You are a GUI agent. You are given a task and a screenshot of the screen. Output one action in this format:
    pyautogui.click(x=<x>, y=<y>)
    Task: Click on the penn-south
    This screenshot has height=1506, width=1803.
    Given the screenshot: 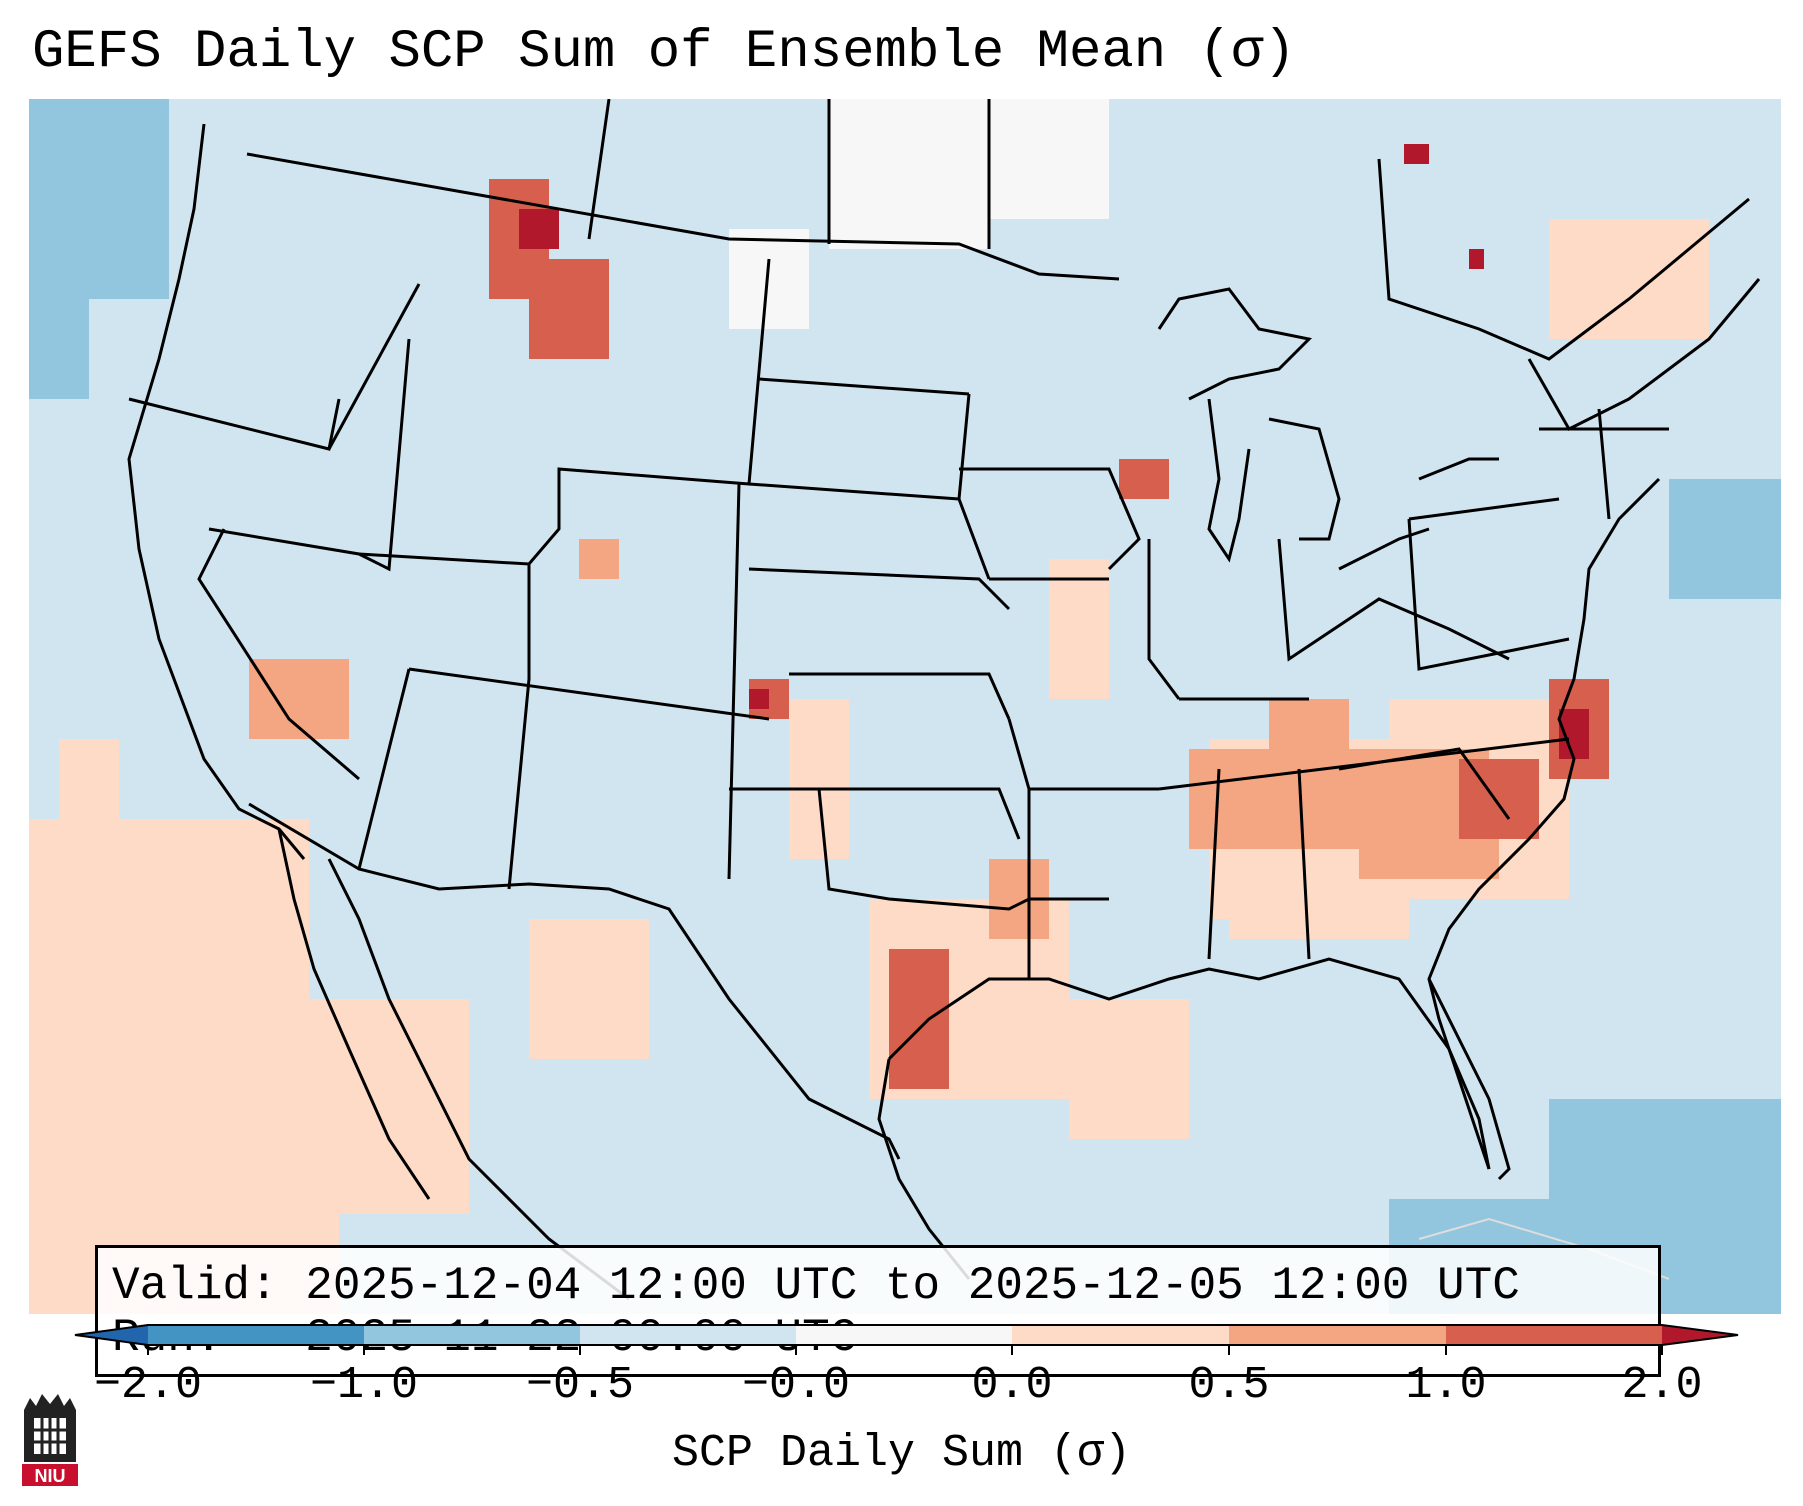 What is the action you would take?
    pyautogui.click(x=1488, y=594)
    